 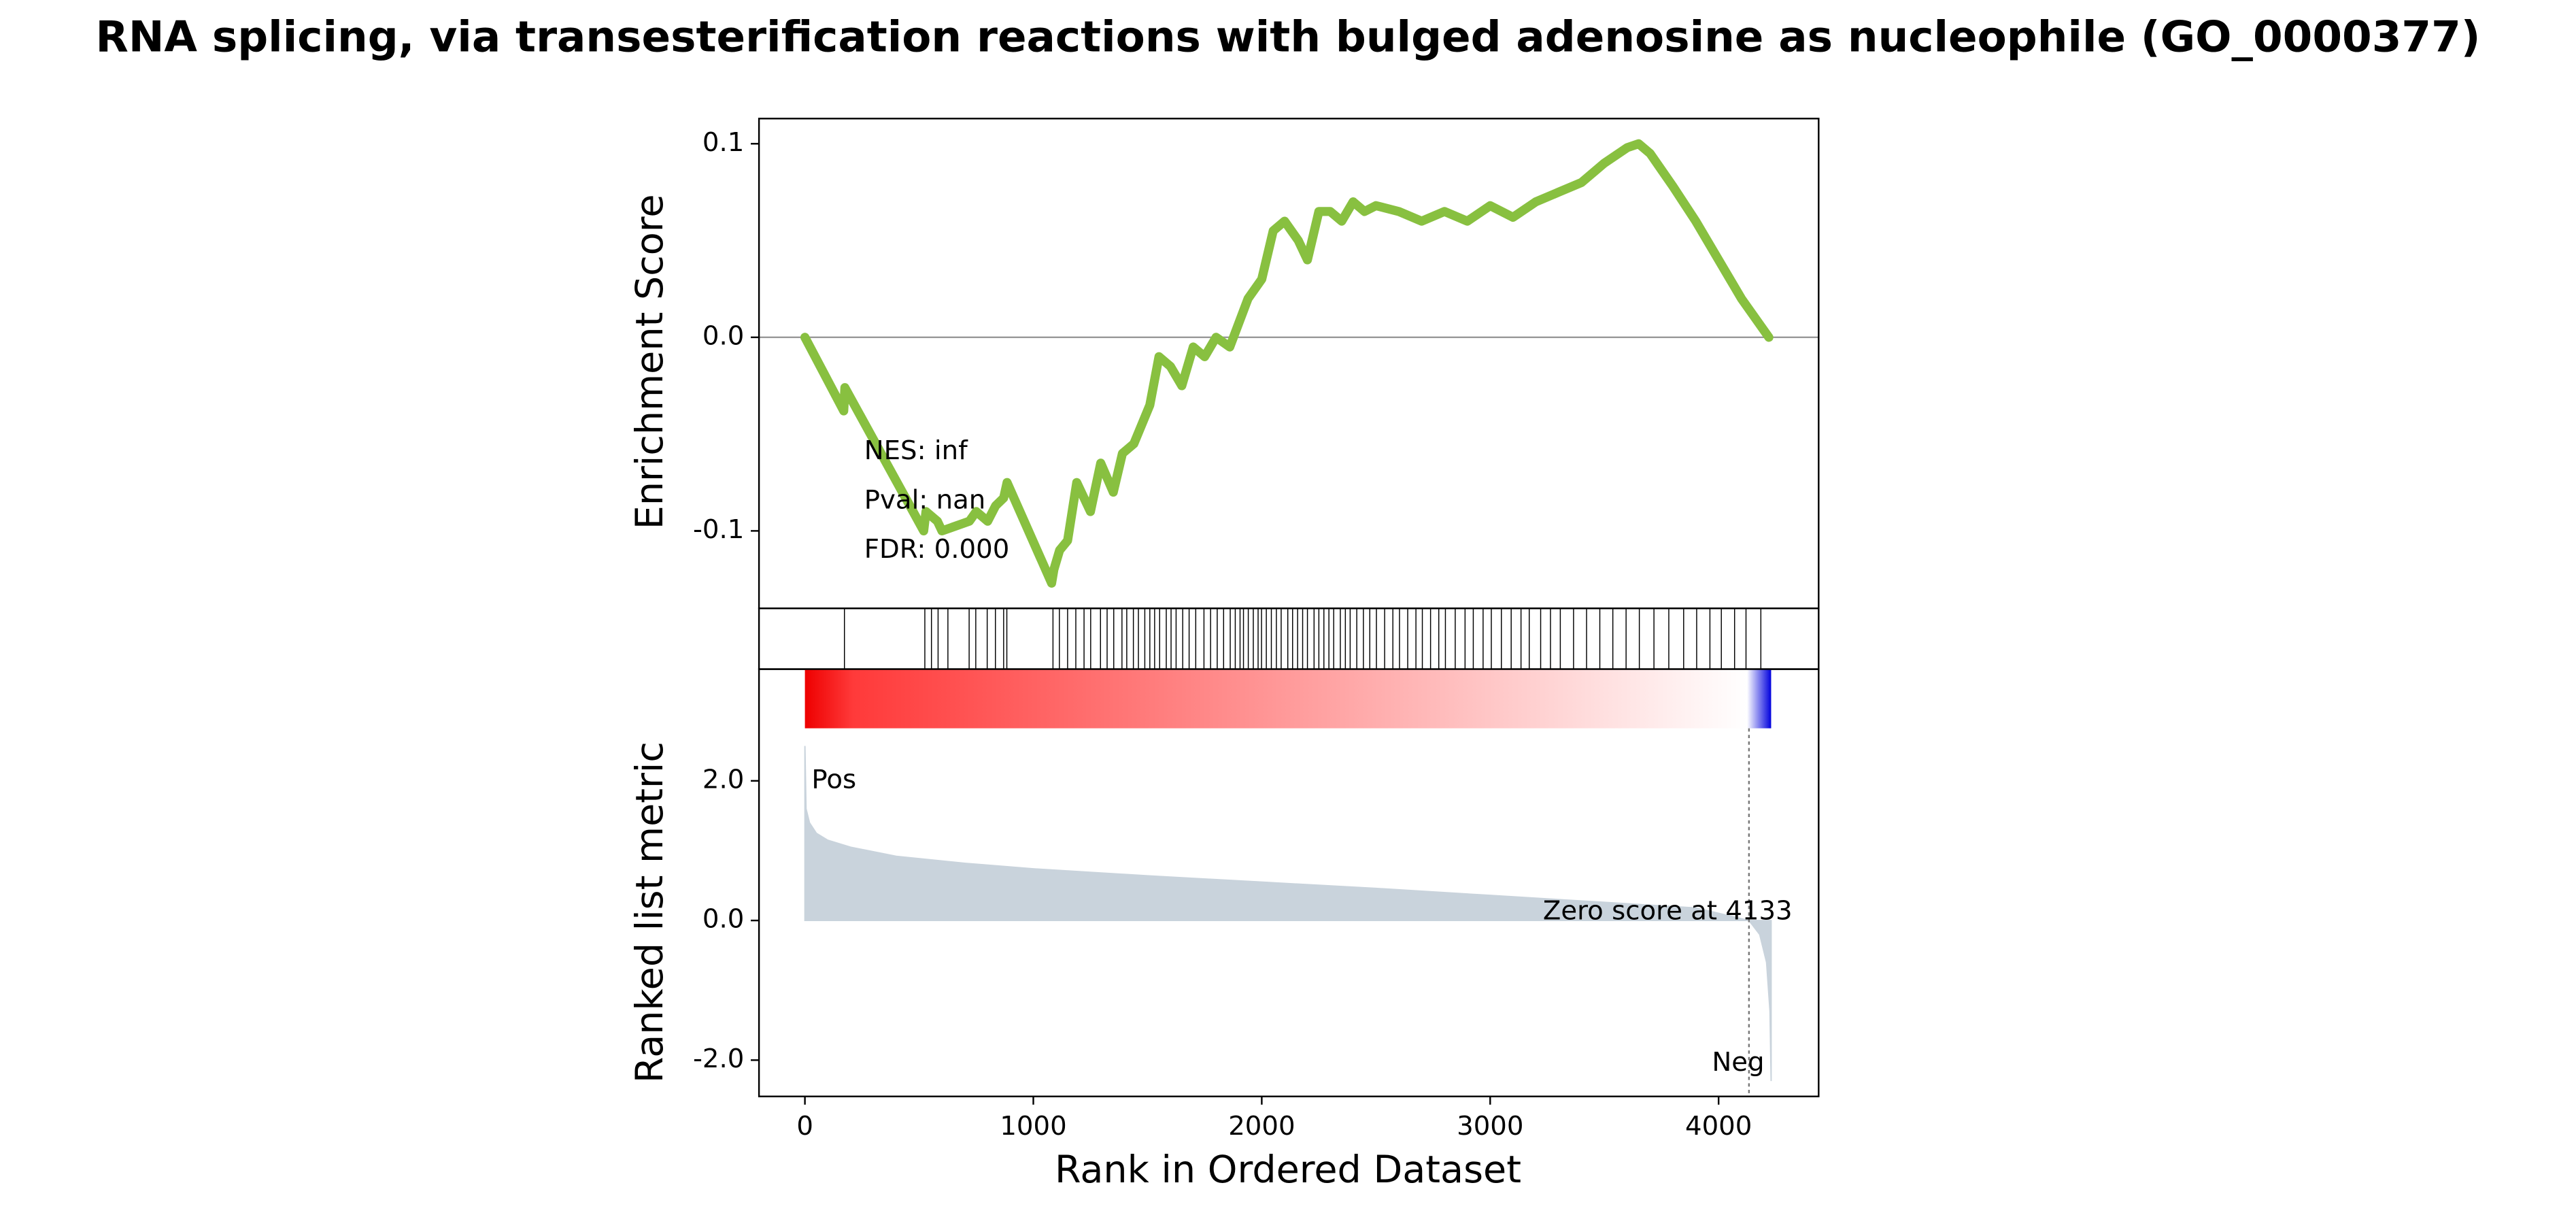 I want to click on x-tick-label: 2000, so click(x=1261, y=1126).